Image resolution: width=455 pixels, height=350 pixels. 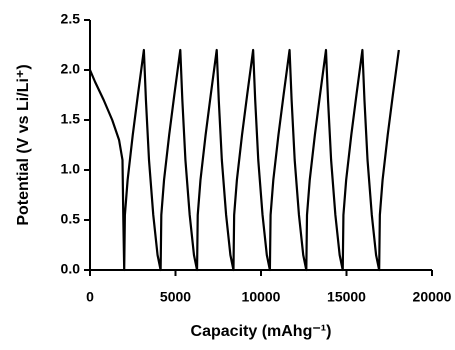 What do you see at coordinates (261, 331) in the screenshot?
I see `x-axis-title: Capacity (mAhg⁻¹)` at bounding box center [261, 331].